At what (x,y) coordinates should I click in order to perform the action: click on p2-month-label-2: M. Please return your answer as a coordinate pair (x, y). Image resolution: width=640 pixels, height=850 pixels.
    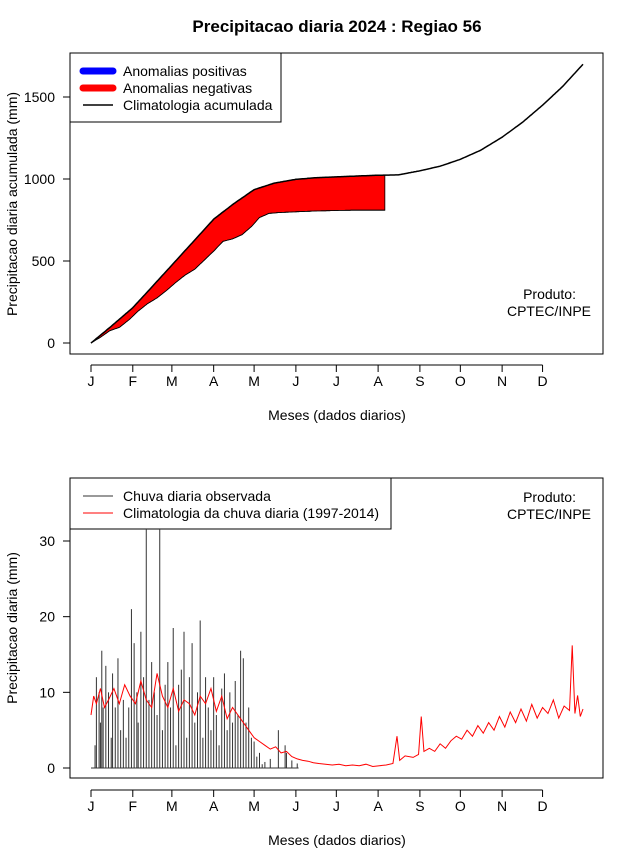
    Looking at the image, I should click on (172, 806).